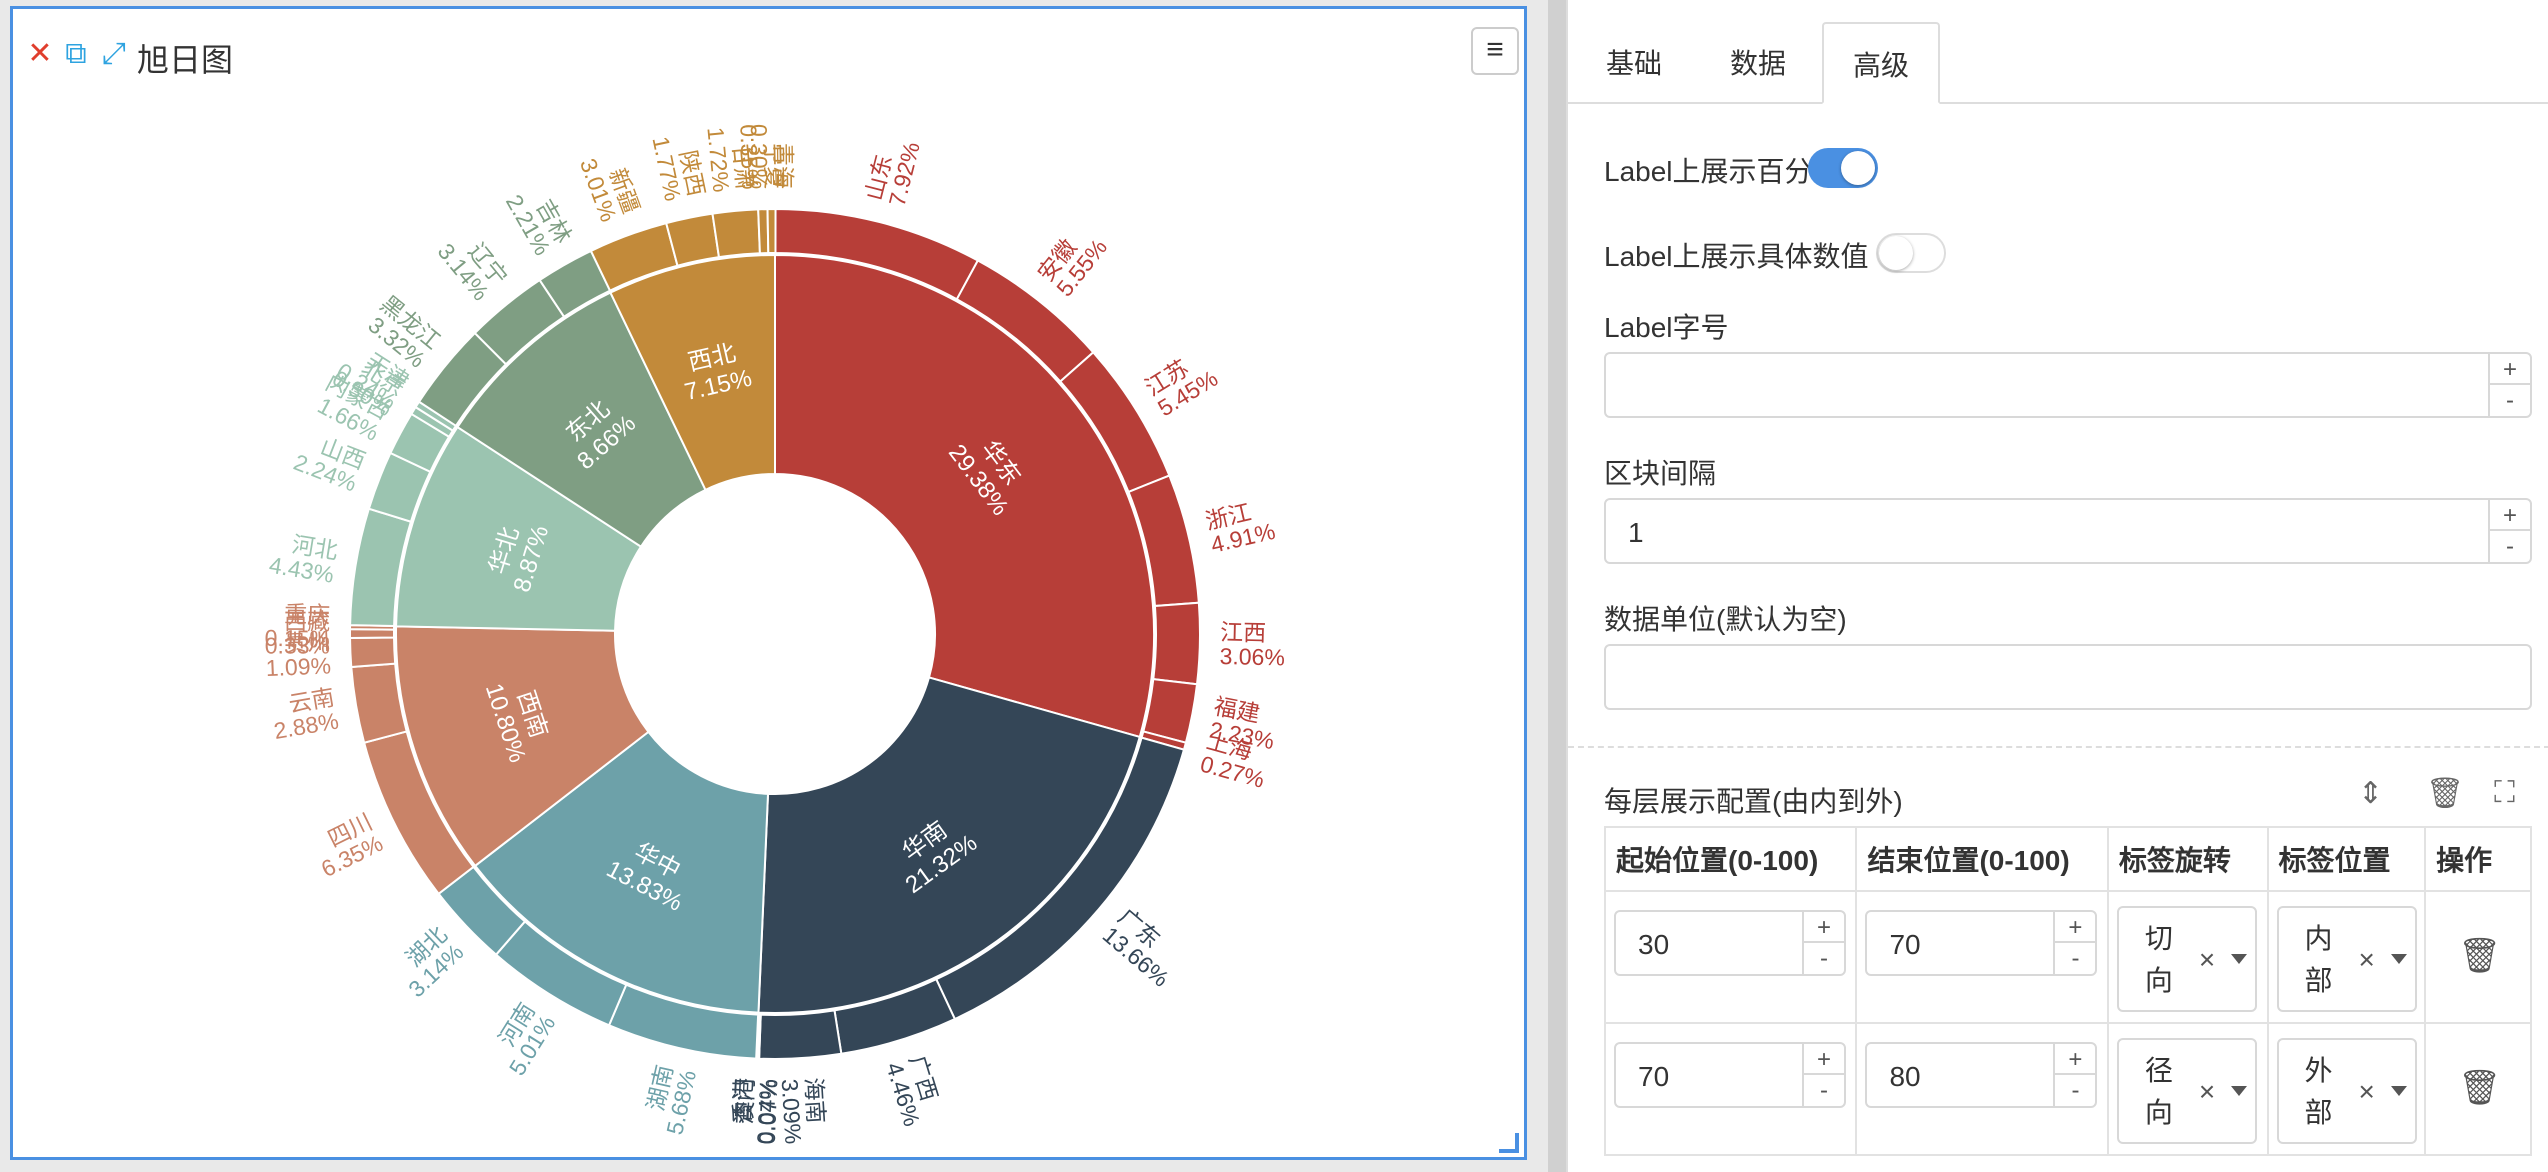 The width and height of the screenshot is (2548, 1172). Describe the element at coordinates (1981, 1075) in the screenshot. I see `end-input: 80 + -` at that location.